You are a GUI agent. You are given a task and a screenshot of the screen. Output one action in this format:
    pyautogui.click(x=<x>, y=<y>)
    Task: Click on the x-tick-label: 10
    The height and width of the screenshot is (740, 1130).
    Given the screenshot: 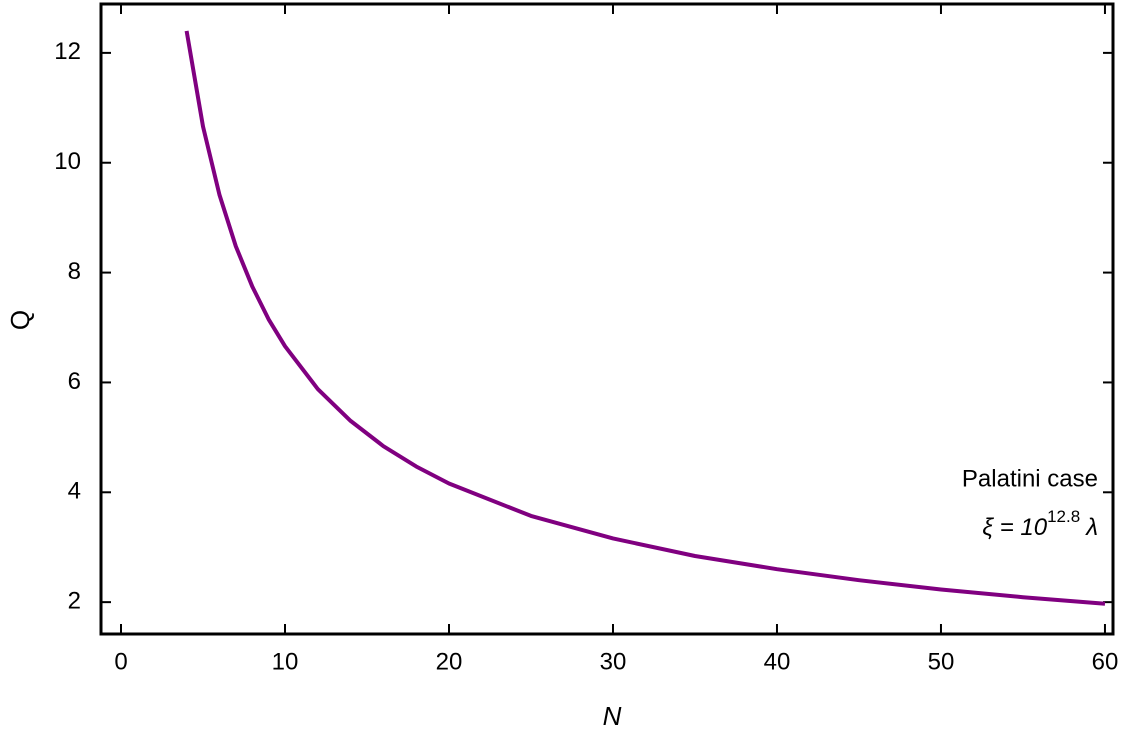 What is the action you would take?
    pyautogui.click(x=285, y=661)
    